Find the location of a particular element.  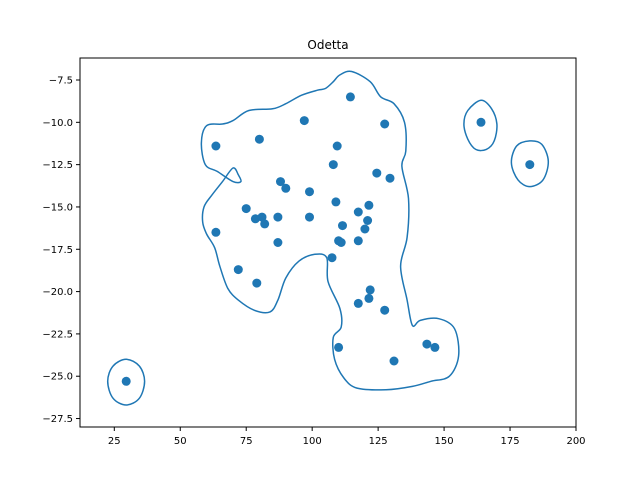

y-tick-label-8: −7.5 is located at coordinates (61, 81).